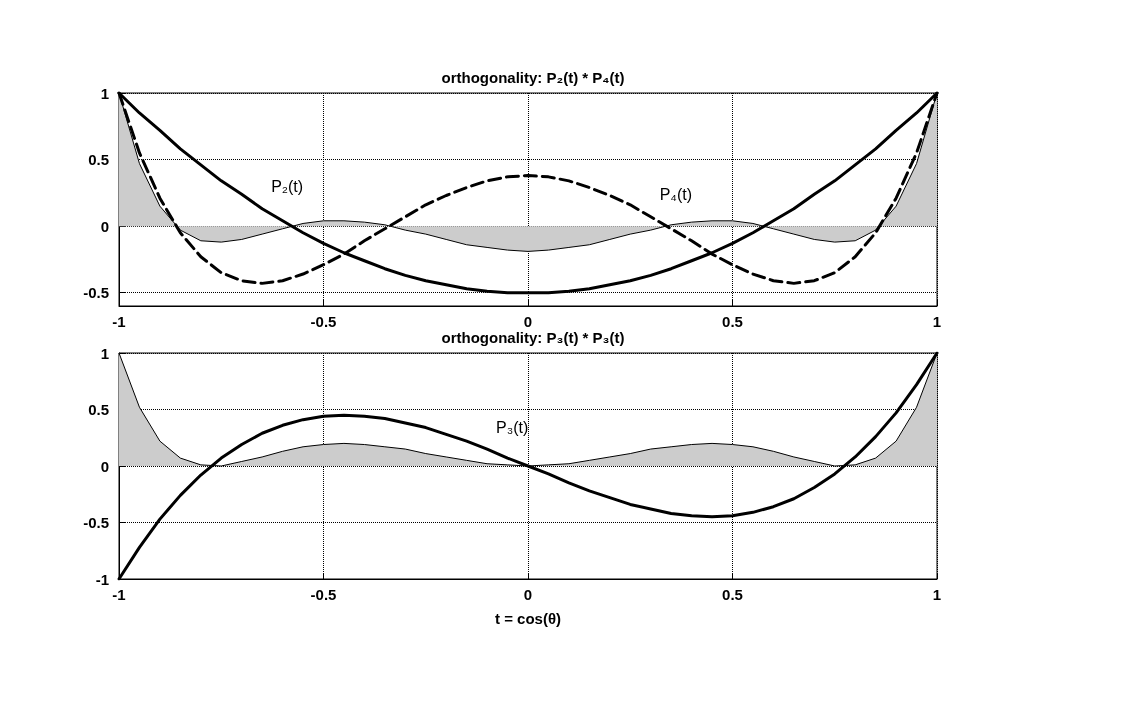 The image size is (1121, 715). I want to click on series-label: P₂(t), so click(287, 187).